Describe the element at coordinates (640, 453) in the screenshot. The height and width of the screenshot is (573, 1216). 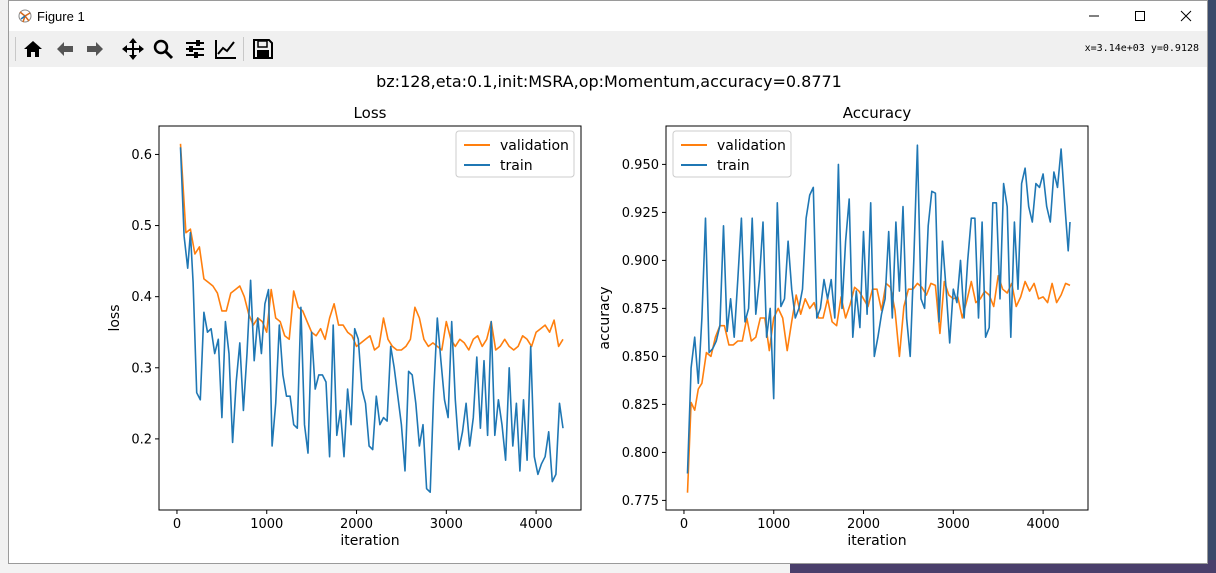
I see `accuracy-ytick-label: 0.800` at that location.